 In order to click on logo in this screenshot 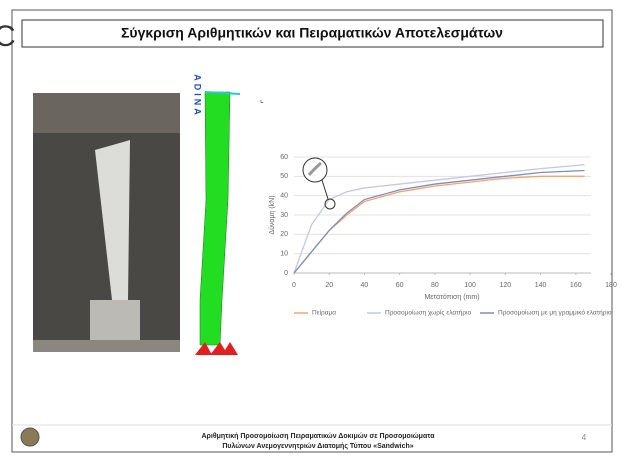, I will do `click(30, 437)`.